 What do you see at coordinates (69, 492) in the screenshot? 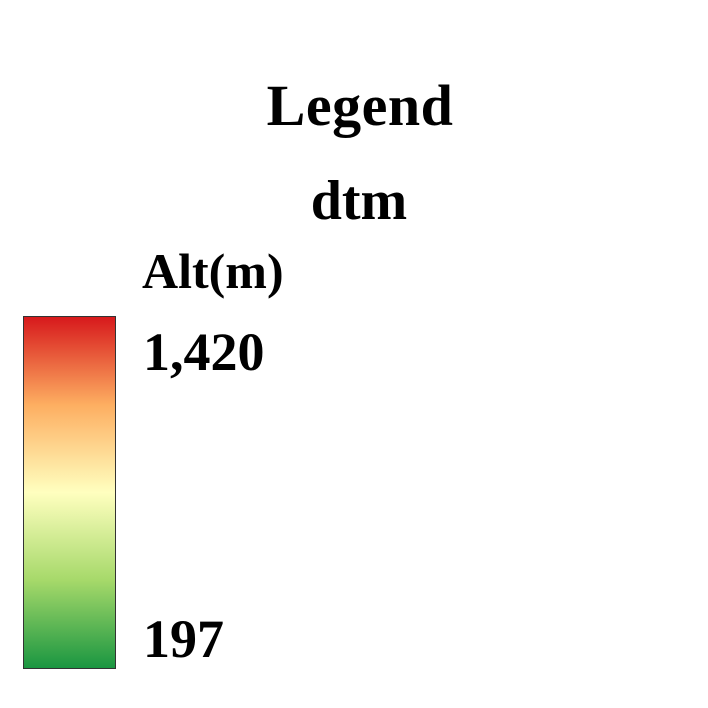
I see `elevation-color-ramp` at bounding box center [69, 492].